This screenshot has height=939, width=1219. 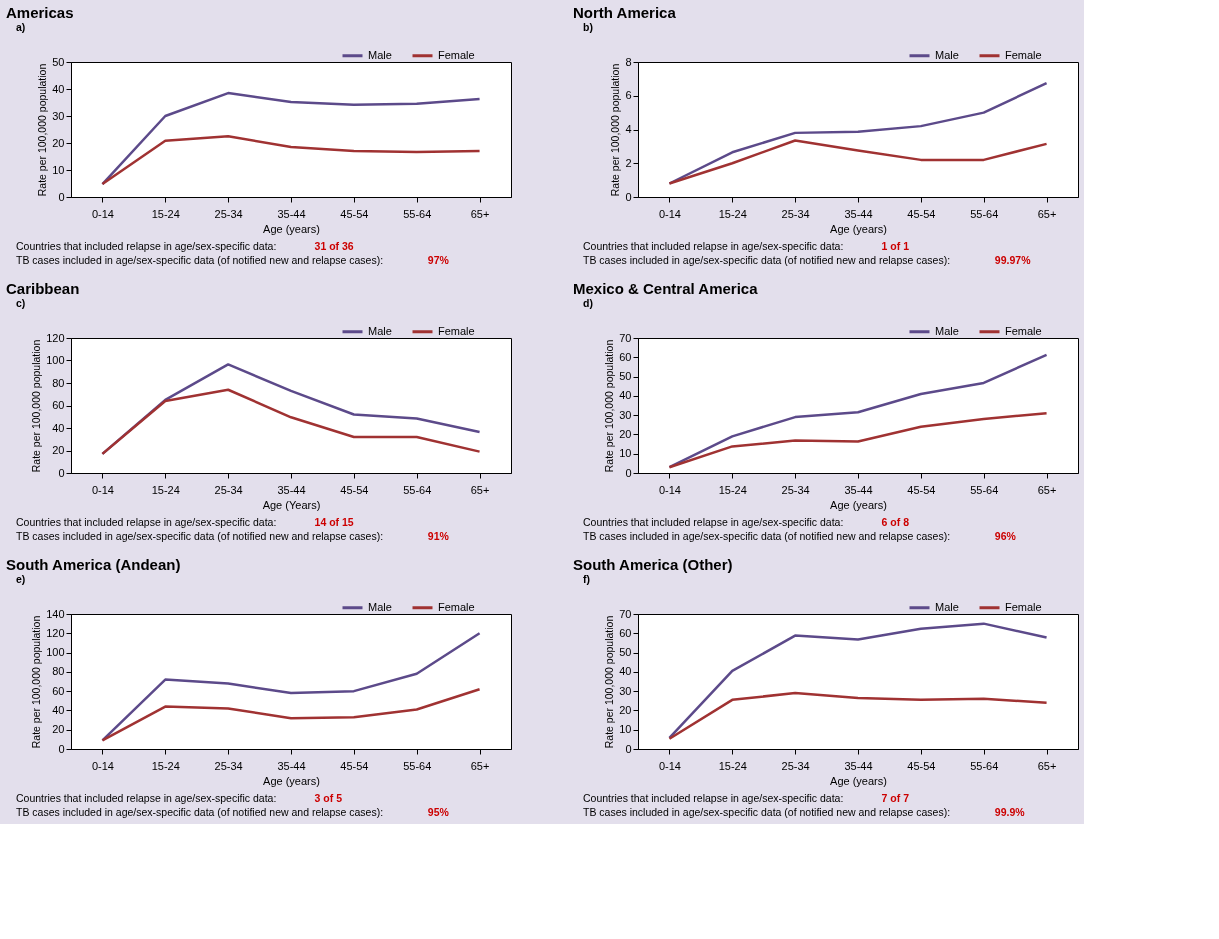 What do you see at coordinates (40, 12) in the screenshot?
I see `chart-title: Americas` at bounding box center [40, 12].